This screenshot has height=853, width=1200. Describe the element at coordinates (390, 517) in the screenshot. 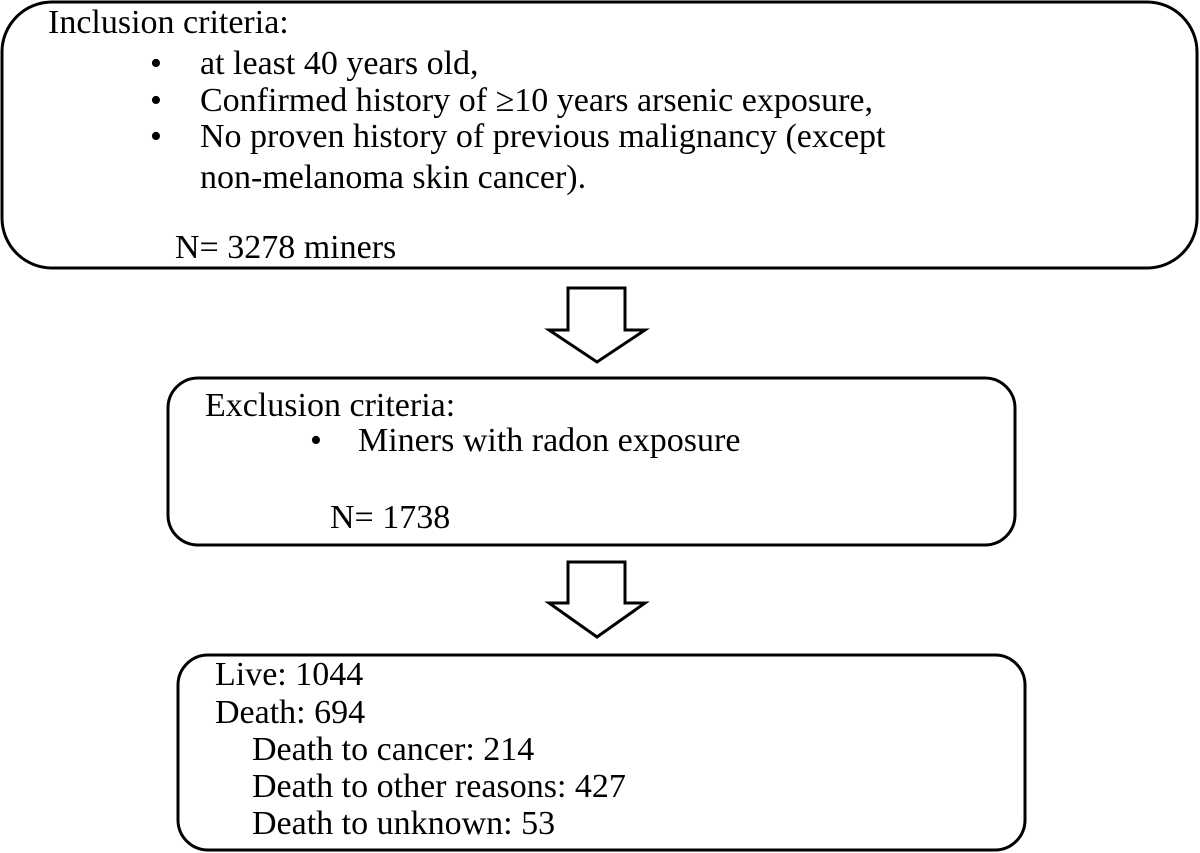

I see `count: N= 1738` at that location.